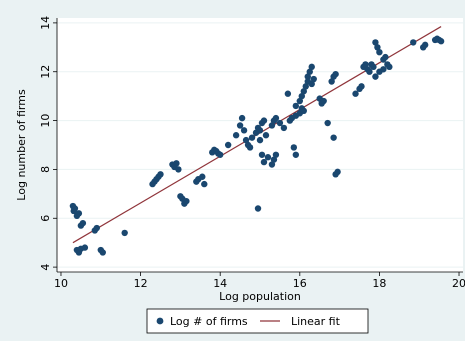  What do you see at coordinates (21, 145) in the screenshot?
I see `y-axis-title: Log number of firms` at bounding box center [21, 145].